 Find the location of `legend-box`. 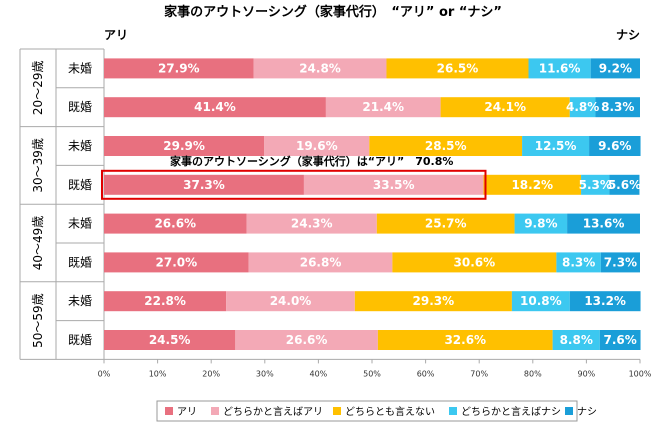

legend-box is located at coordinates (367, 411).